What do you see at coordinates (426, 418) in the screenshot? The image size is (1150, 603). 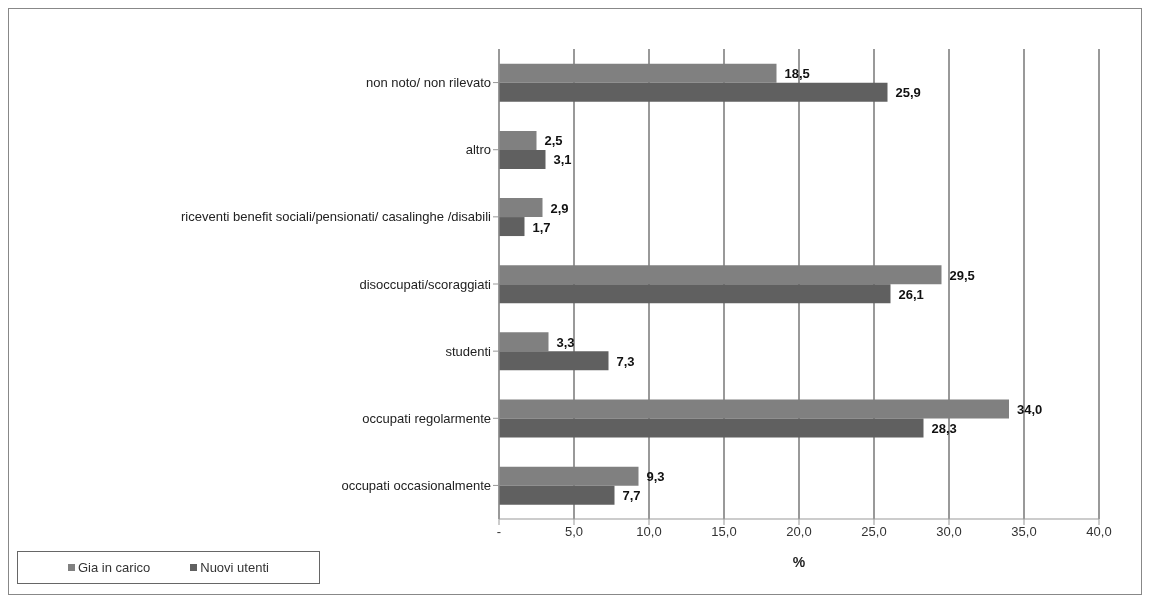 I see `y-tick-label: occupati regolarmente` at bounding box center [426, 418].